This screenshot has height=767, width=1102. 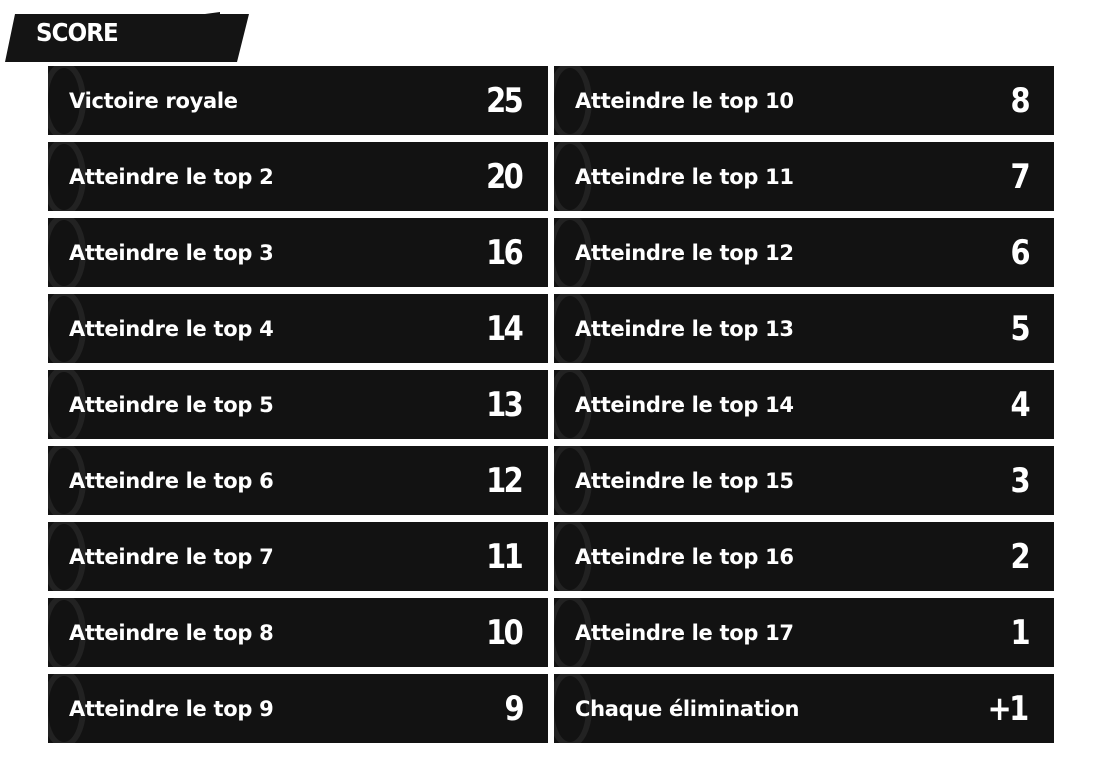 I want to click on score-row: Chaque élimination +1, so click(x=804, y=708).